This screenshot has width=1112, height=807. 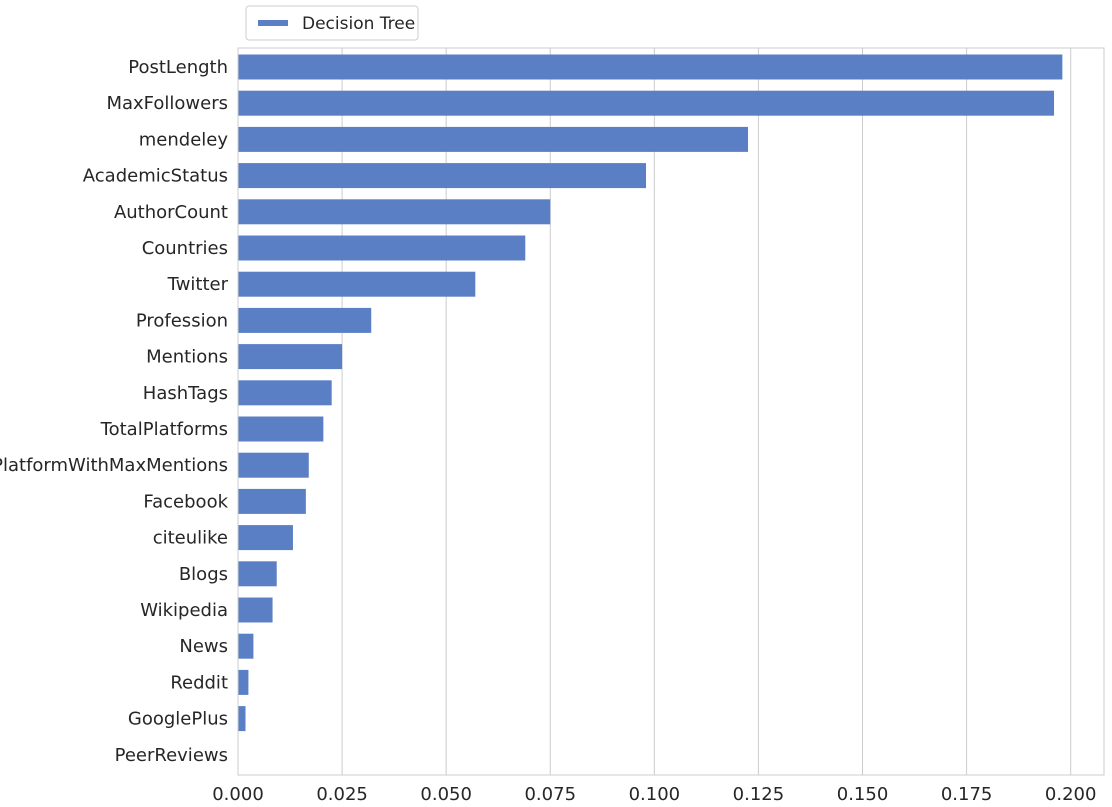 I want to click on category-label: TotalPlatforms, so click(x=164, y=429).